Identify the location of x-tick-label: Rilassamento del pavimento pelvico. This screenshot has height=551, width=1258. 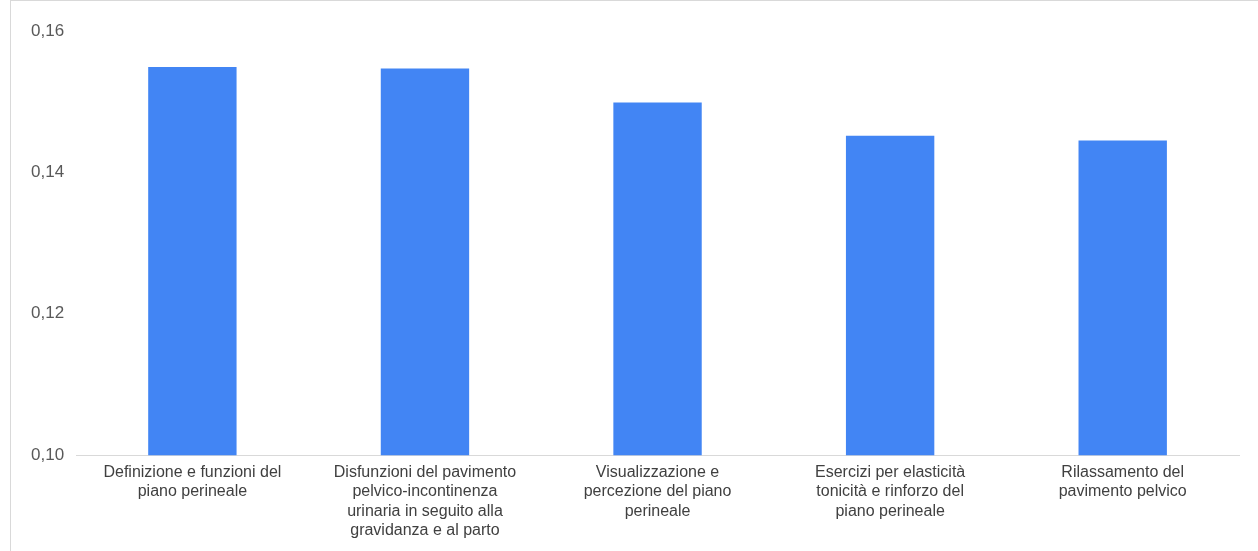
(1122, 481).